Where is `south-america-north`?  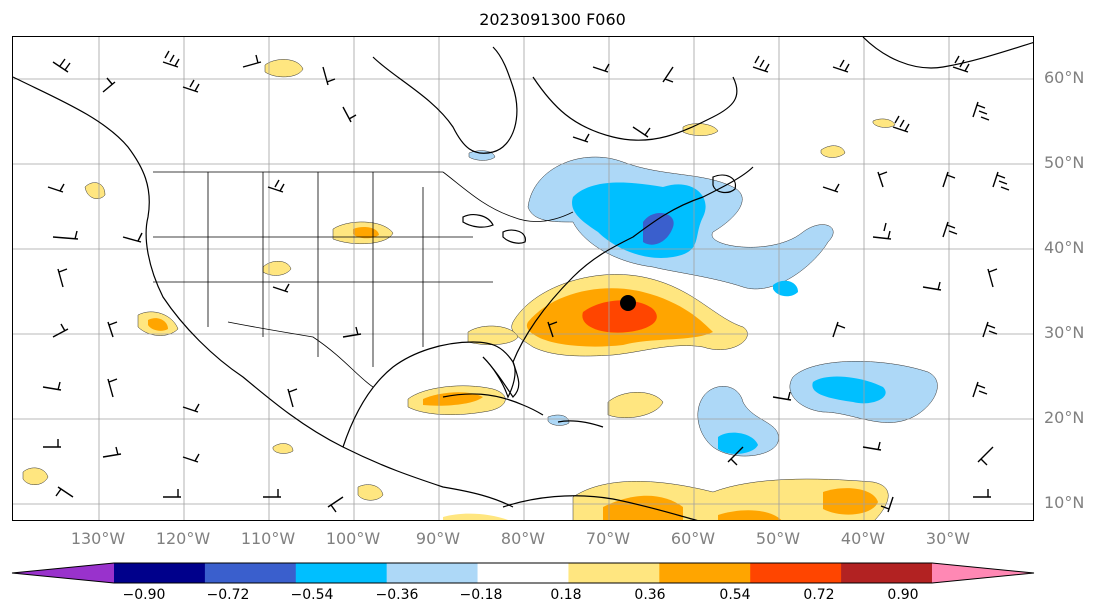 south-america-north is located at coordinates (600, 507).